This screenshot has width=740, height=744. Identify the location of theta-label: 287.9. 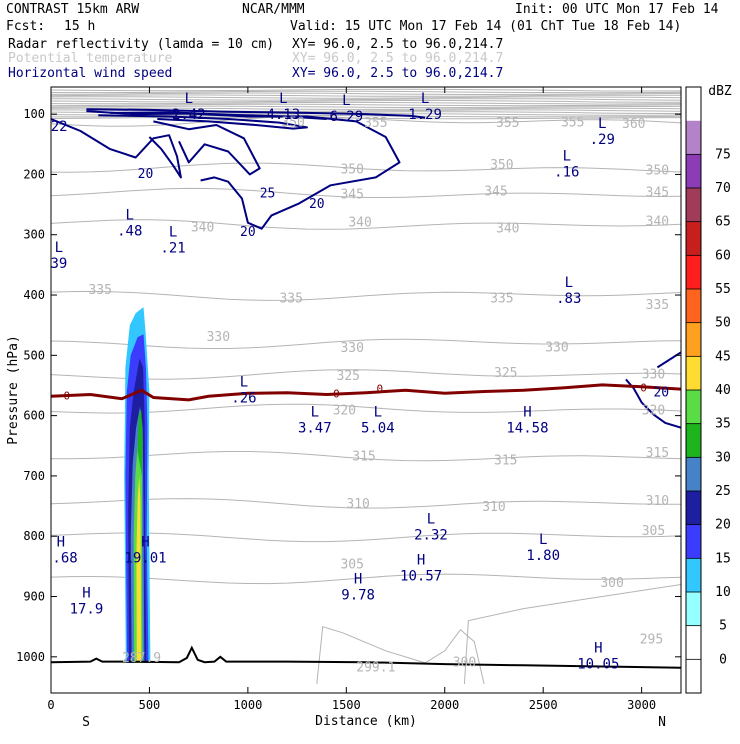
(141, 658).